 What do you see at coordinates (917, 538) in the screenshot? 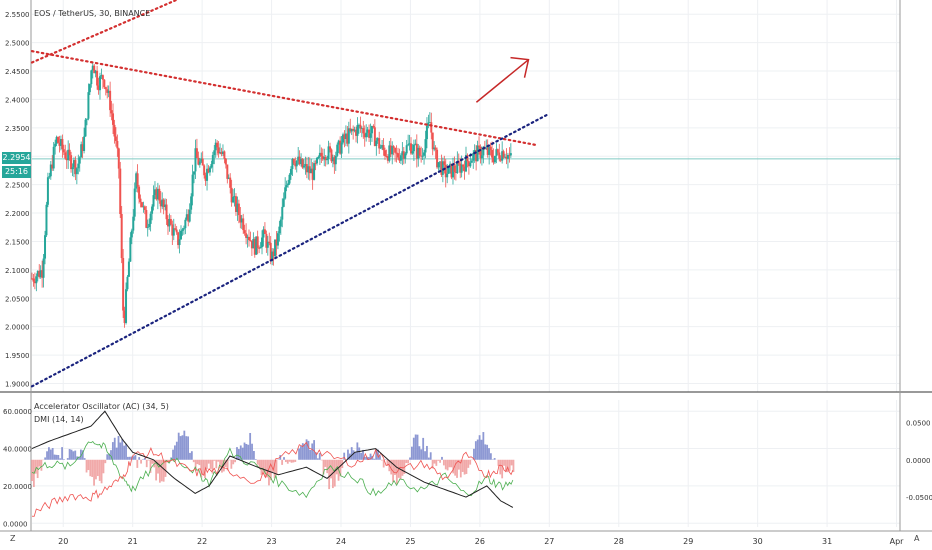
I see `auto-scale-icon: A` at bounding box center [917, 538].